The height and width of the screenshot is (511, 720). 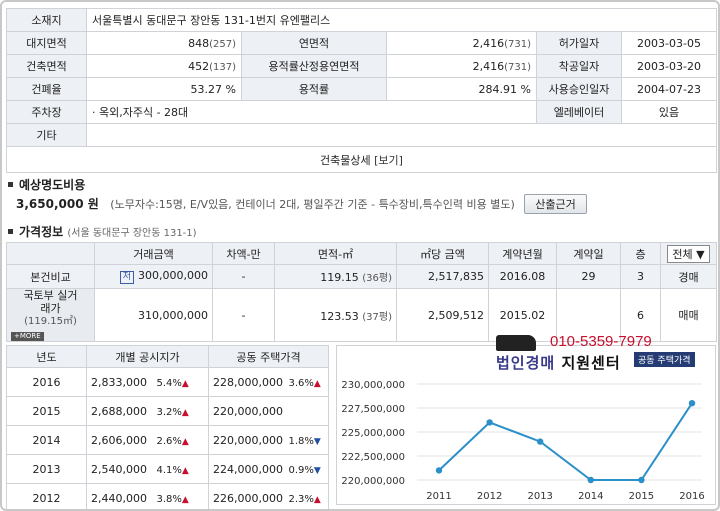 What do you see at coordinates (46, 469) in the screenshot?
I see `year-cell: 2013` at bounding box center [46, 469].